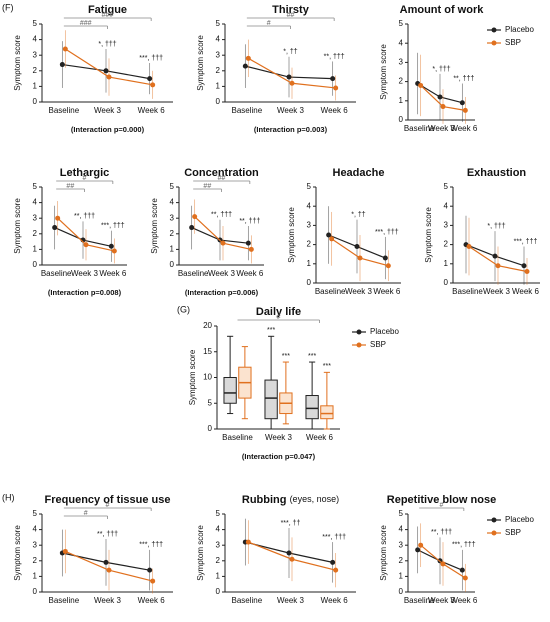 This screenshot has width=550, height=622. I want to click on chart-title: Frequency of tissue use, so click(108, 500).